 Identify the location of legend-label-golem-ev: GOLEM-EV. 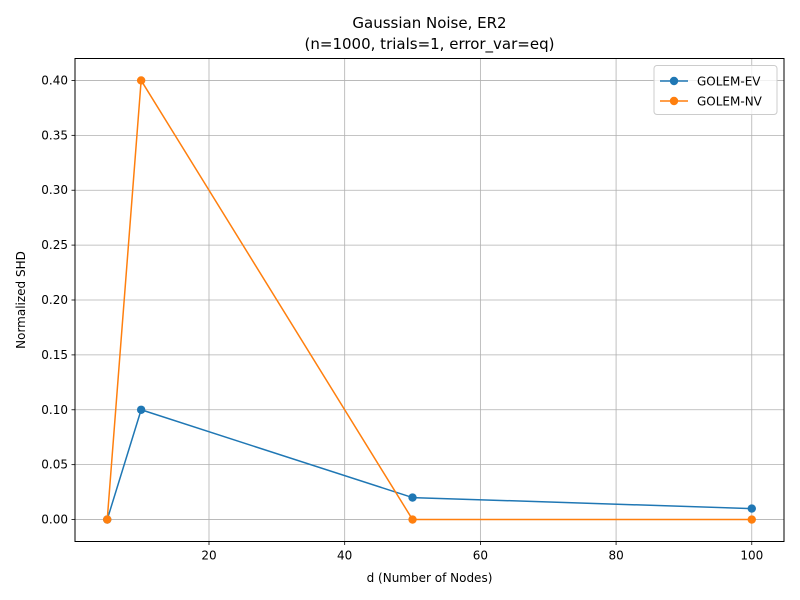
(729, 82).